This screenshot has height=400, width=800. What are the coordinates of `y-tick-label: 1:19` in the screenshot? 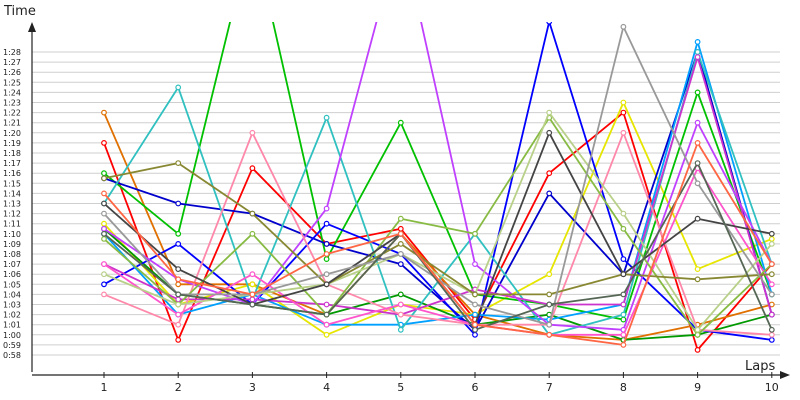 It's located at (12, 143).